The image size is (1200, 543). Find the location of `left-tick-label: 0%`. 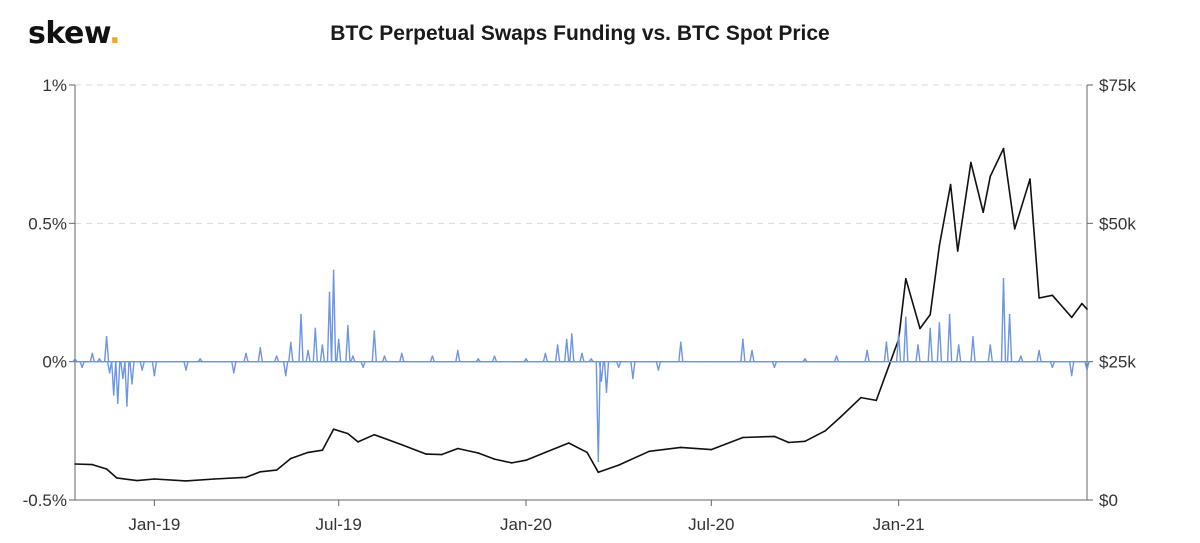

left-tick-label: 0% is located at coordinates (54, 362).